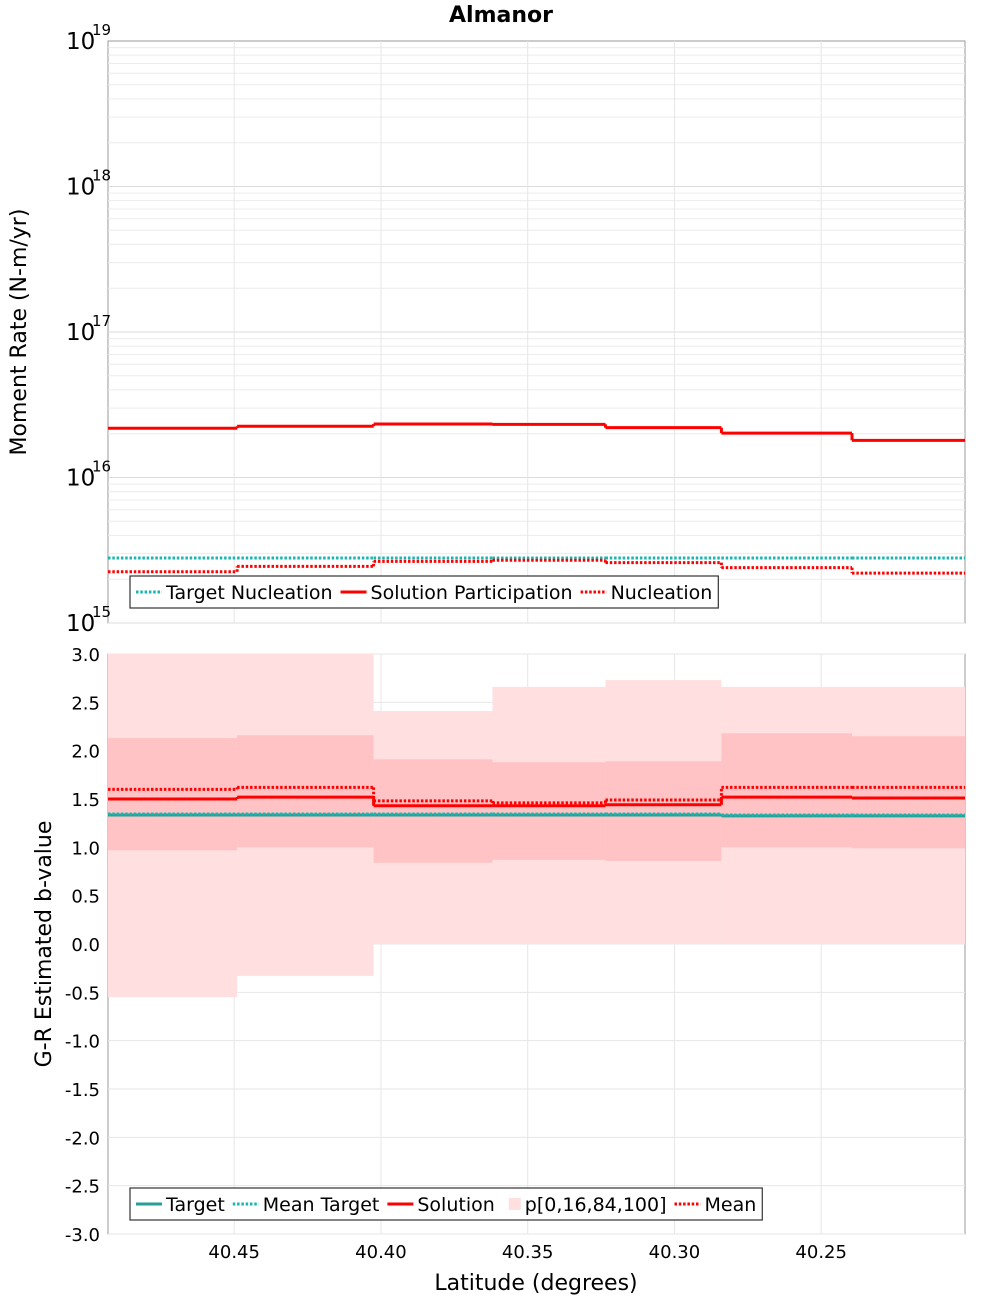  What do you see at coordinates (501, 15) in the screenshot?
I see `chart-title: Almanor` at bounding box center [501, 15].